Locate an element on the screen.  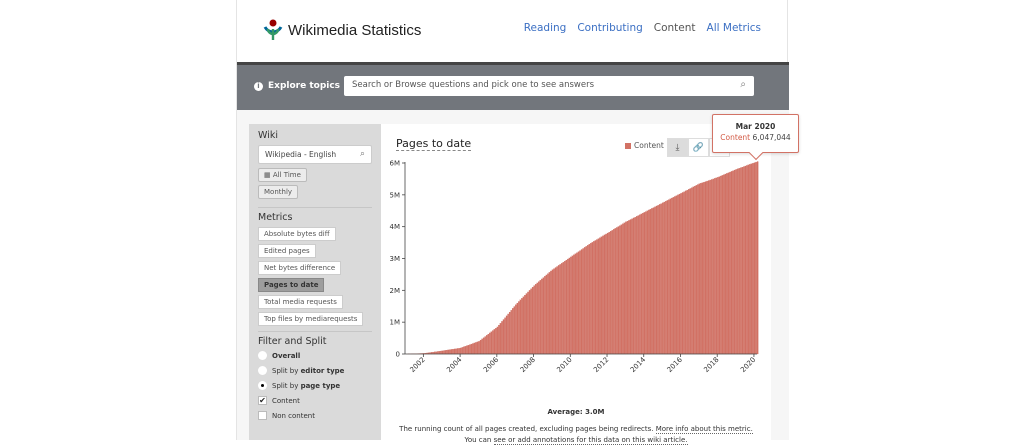
site-brand: Wikimedia Statistics is located at coordinates (354, 30).